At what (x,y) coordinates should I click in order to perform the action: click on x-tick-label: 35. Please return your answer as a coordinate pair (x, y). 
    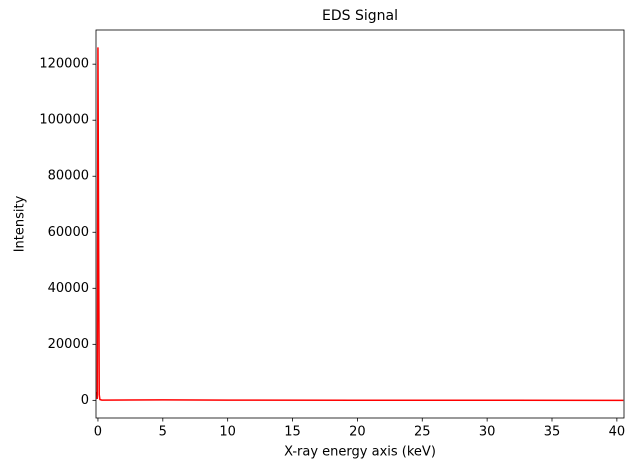
    Looking at the image, I should click on (552, 432).